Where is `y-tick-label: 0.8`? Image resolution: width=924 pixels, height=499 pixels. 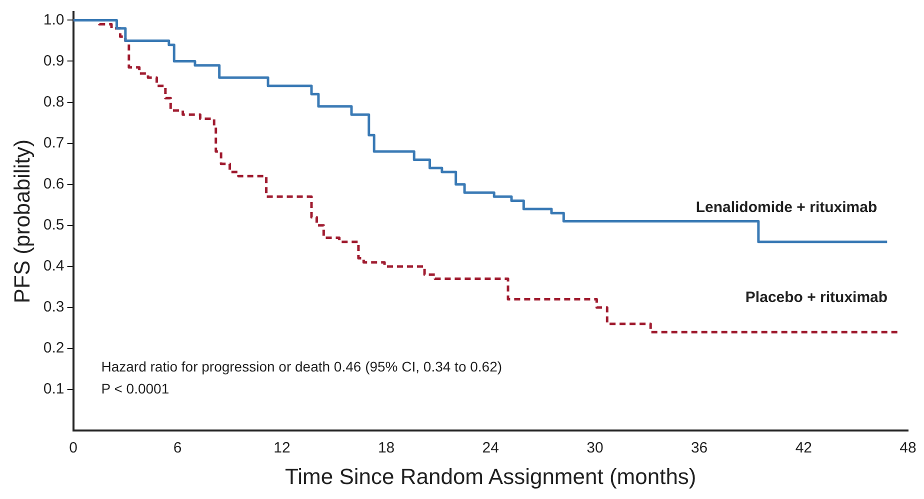 y-tick-label: 0.8 is located at coordinates (53, 101).